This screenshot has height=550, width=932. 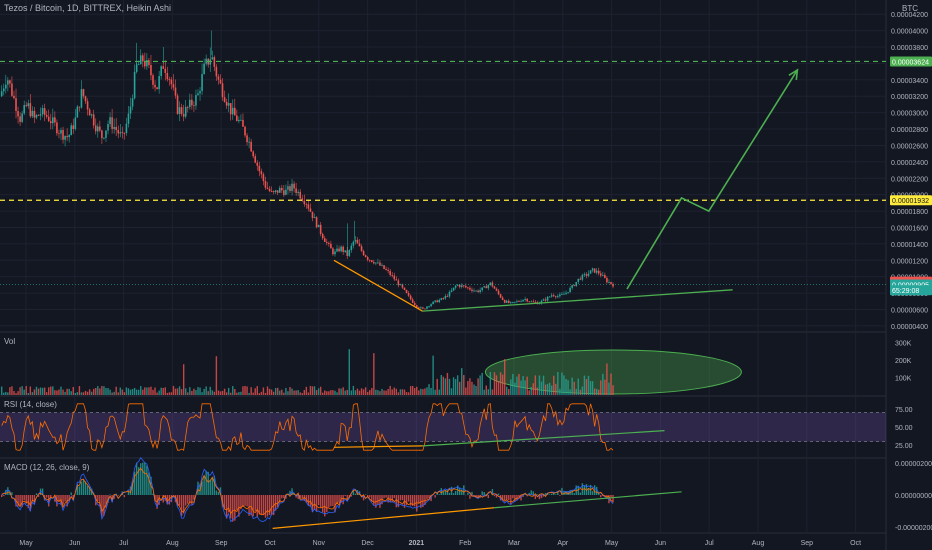 I want to click on x-tick-label: Feb, so click(x=465, y=543).